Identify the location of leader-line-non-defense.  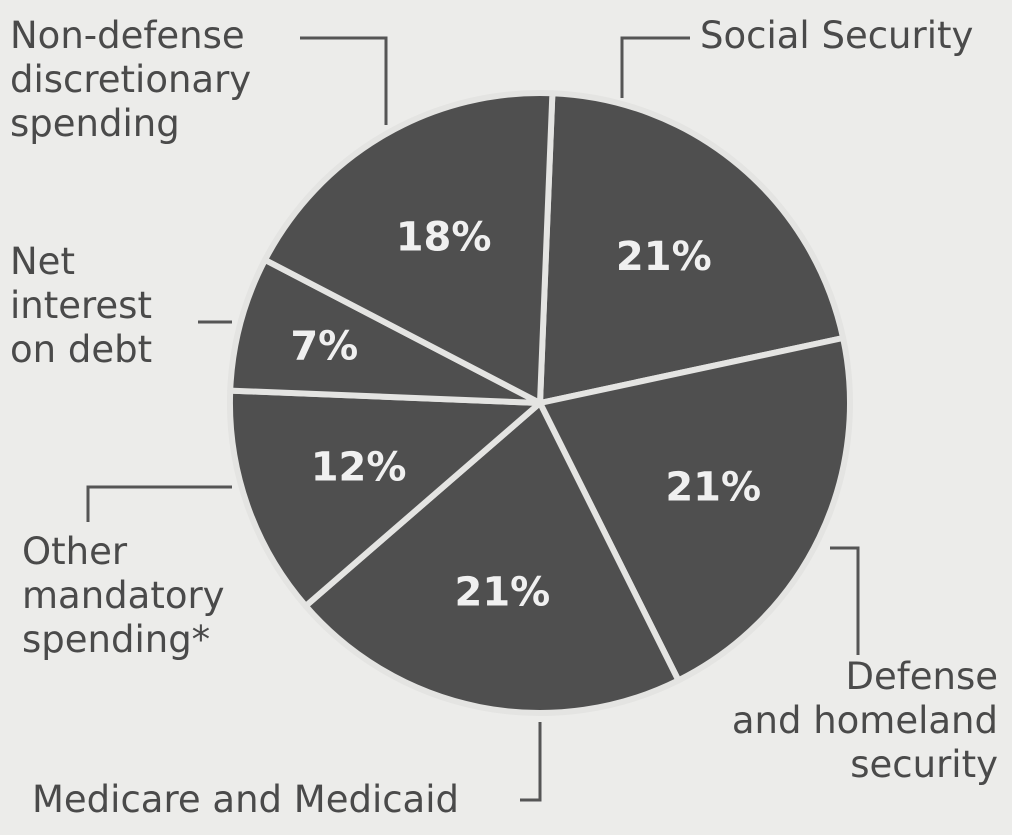
(344, 80).